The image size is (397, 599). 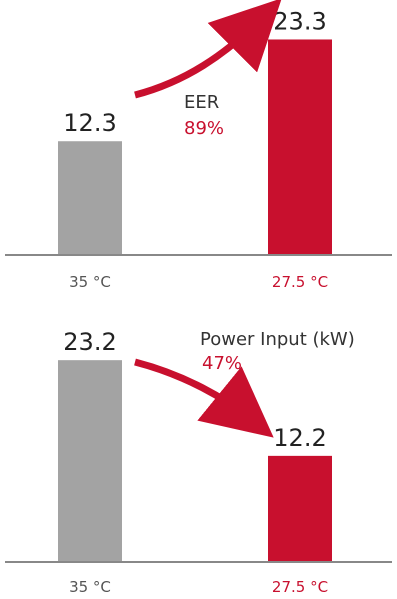 I want to click on data-label-27-5c: 23.3, so click(x=299, y=21).